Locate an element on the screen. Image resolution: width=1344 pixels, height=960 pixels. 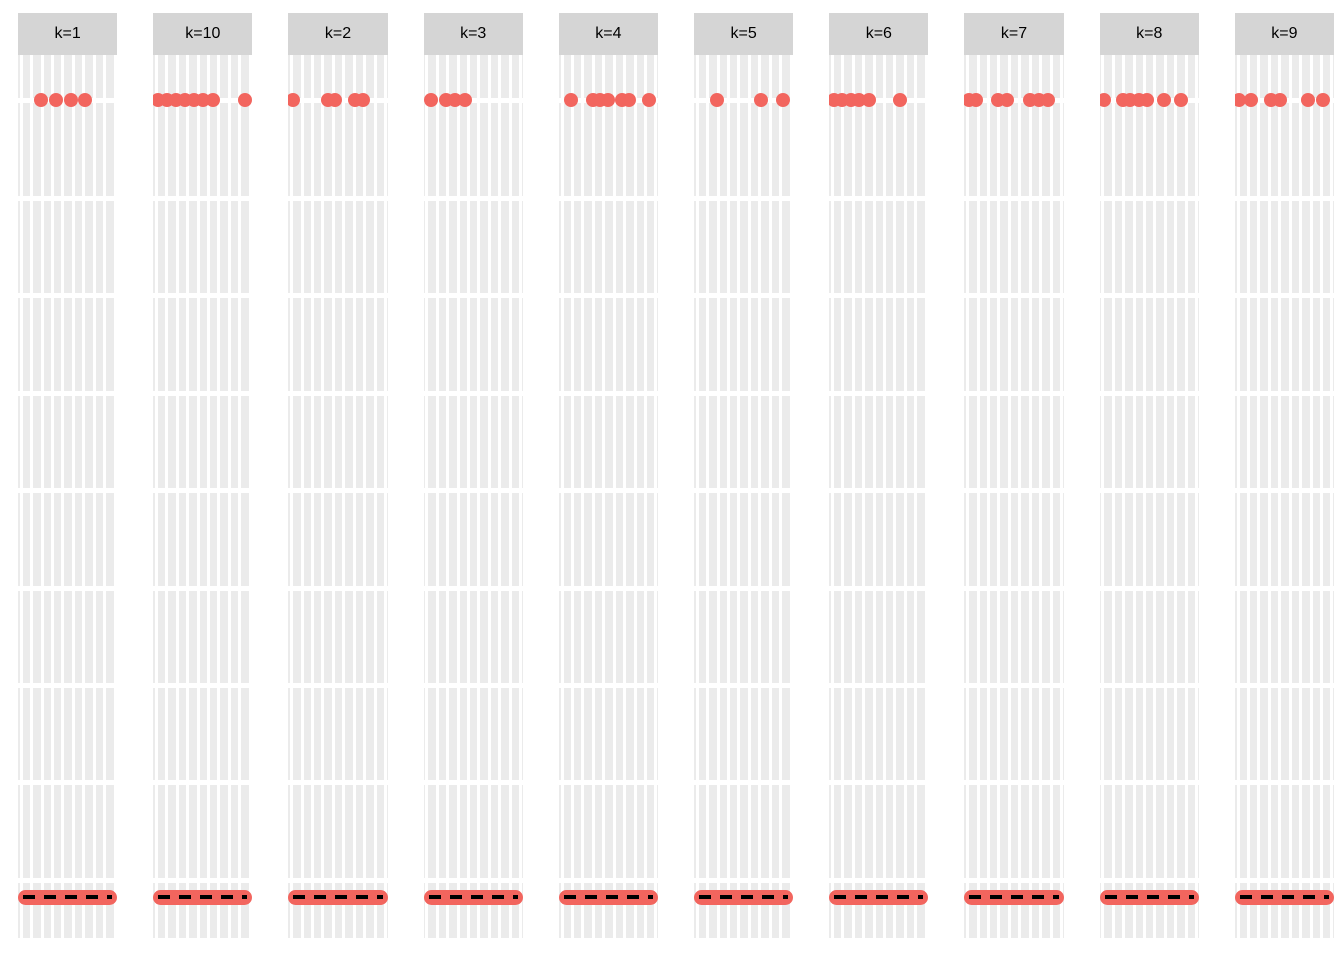
facet-strip: k=4 is located at coordinates (608, 34).